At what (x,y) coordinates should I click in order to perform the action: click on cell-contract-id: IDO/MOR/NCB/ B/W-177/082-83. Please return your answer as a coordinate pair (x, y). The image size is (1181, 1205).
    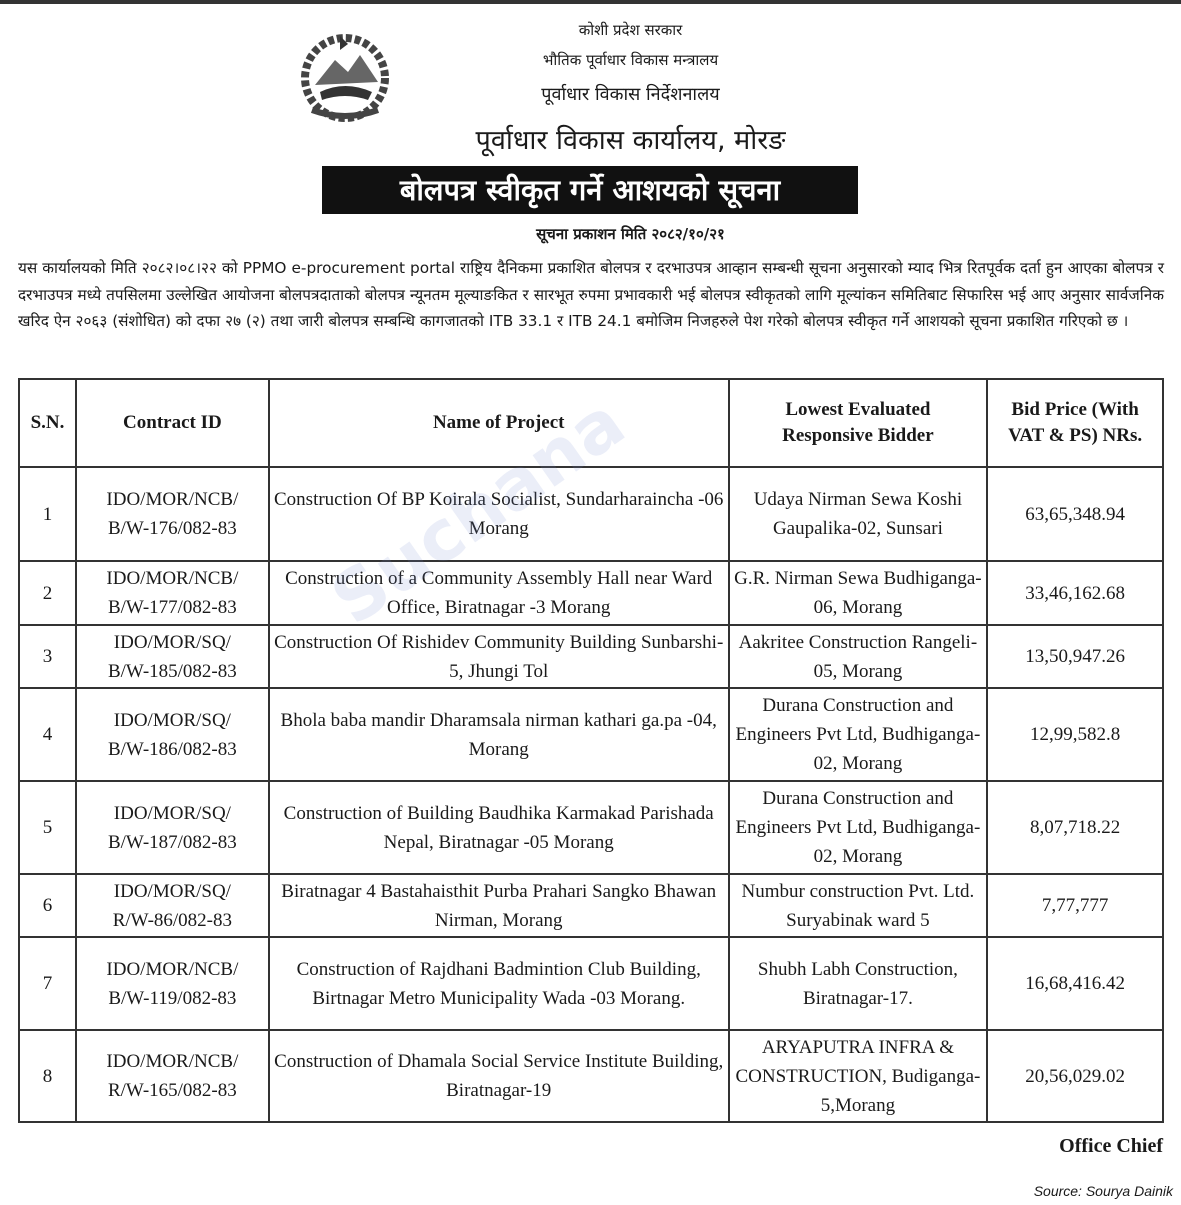
    Looking at the image, I should click on (172, 593).